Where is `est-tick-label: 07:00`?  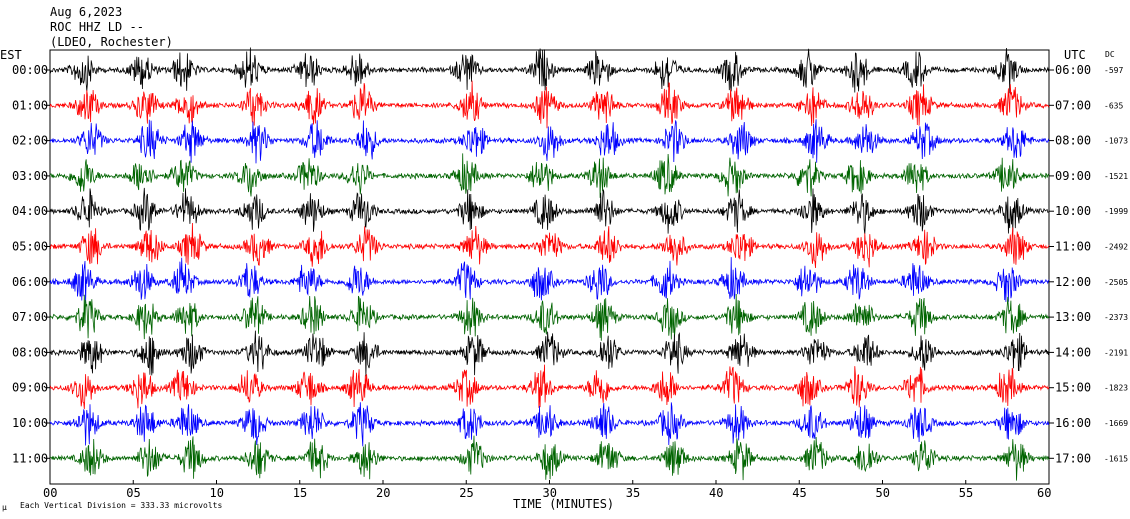
est-tick-label: 07:00 is located at coordinates (30, 317).